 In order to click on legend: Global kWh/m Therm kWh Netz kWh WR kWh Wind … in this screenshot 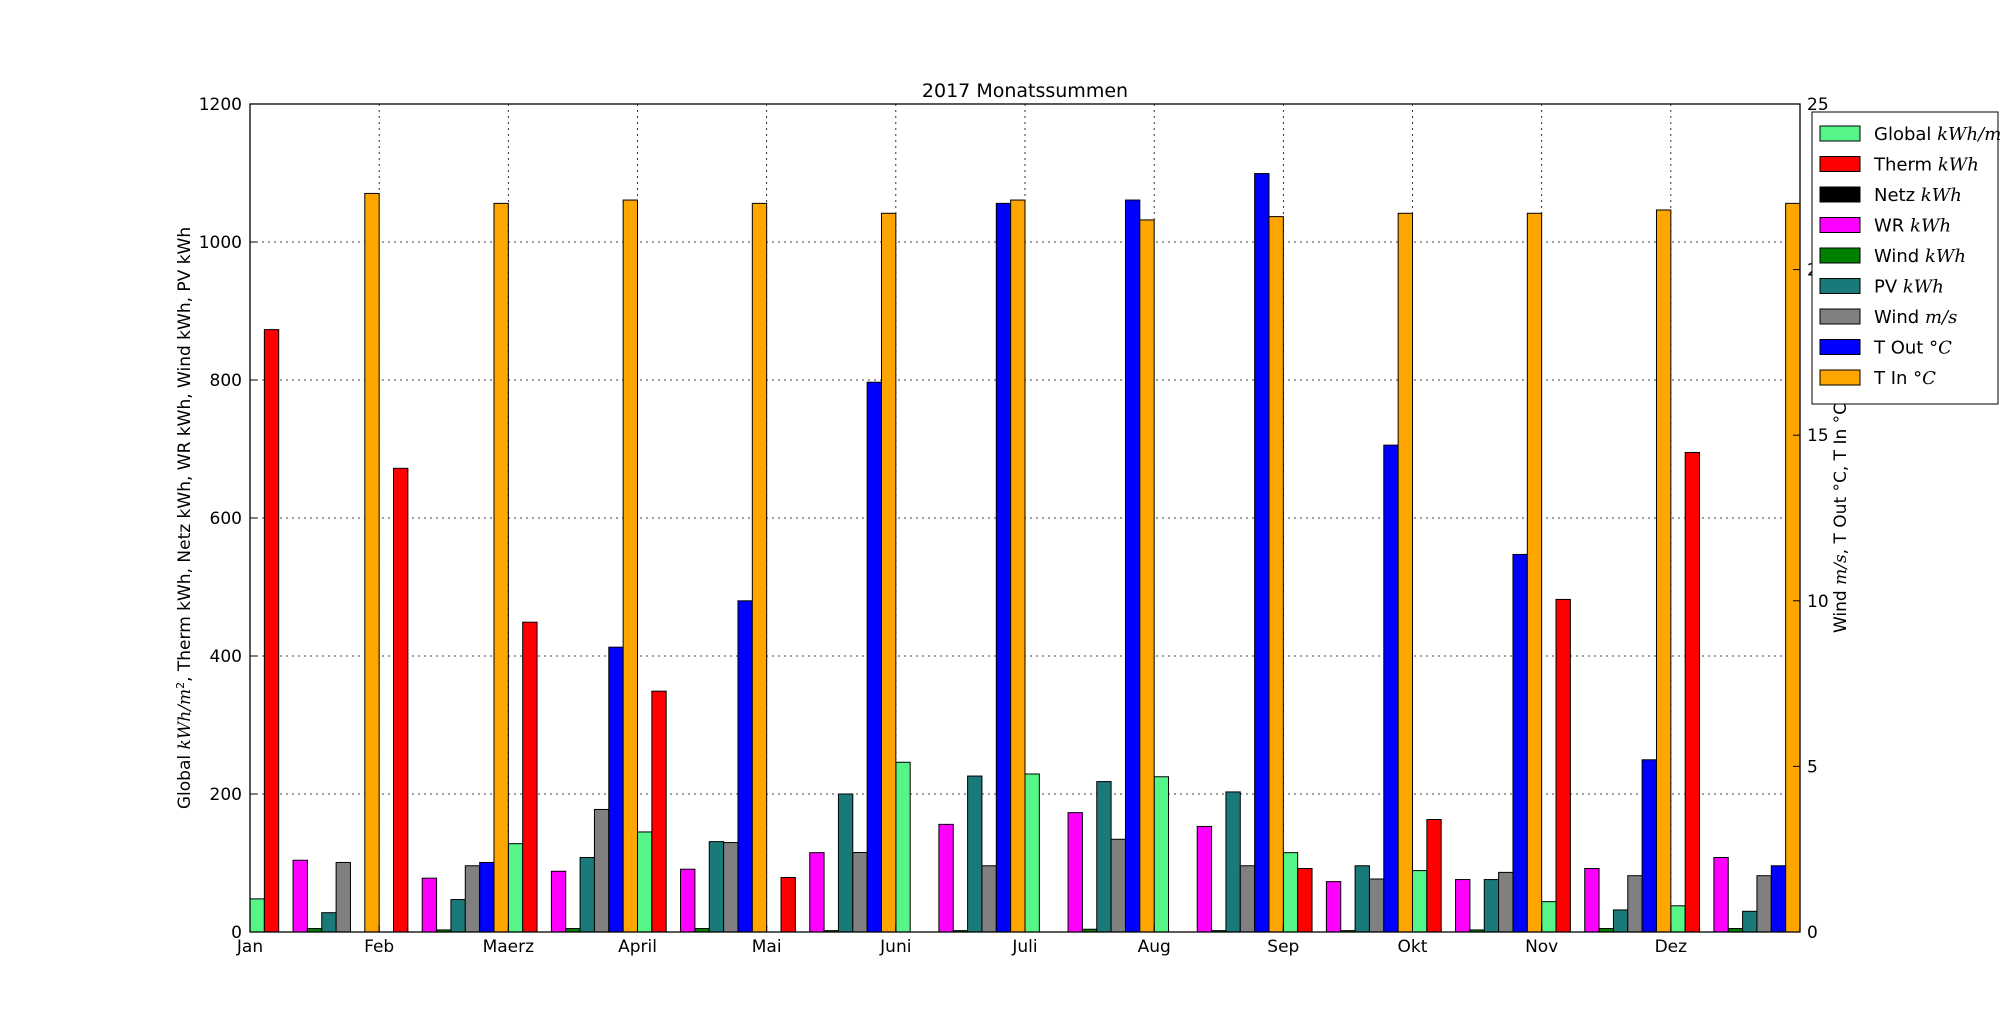, I will do `click(1905, 258)`.